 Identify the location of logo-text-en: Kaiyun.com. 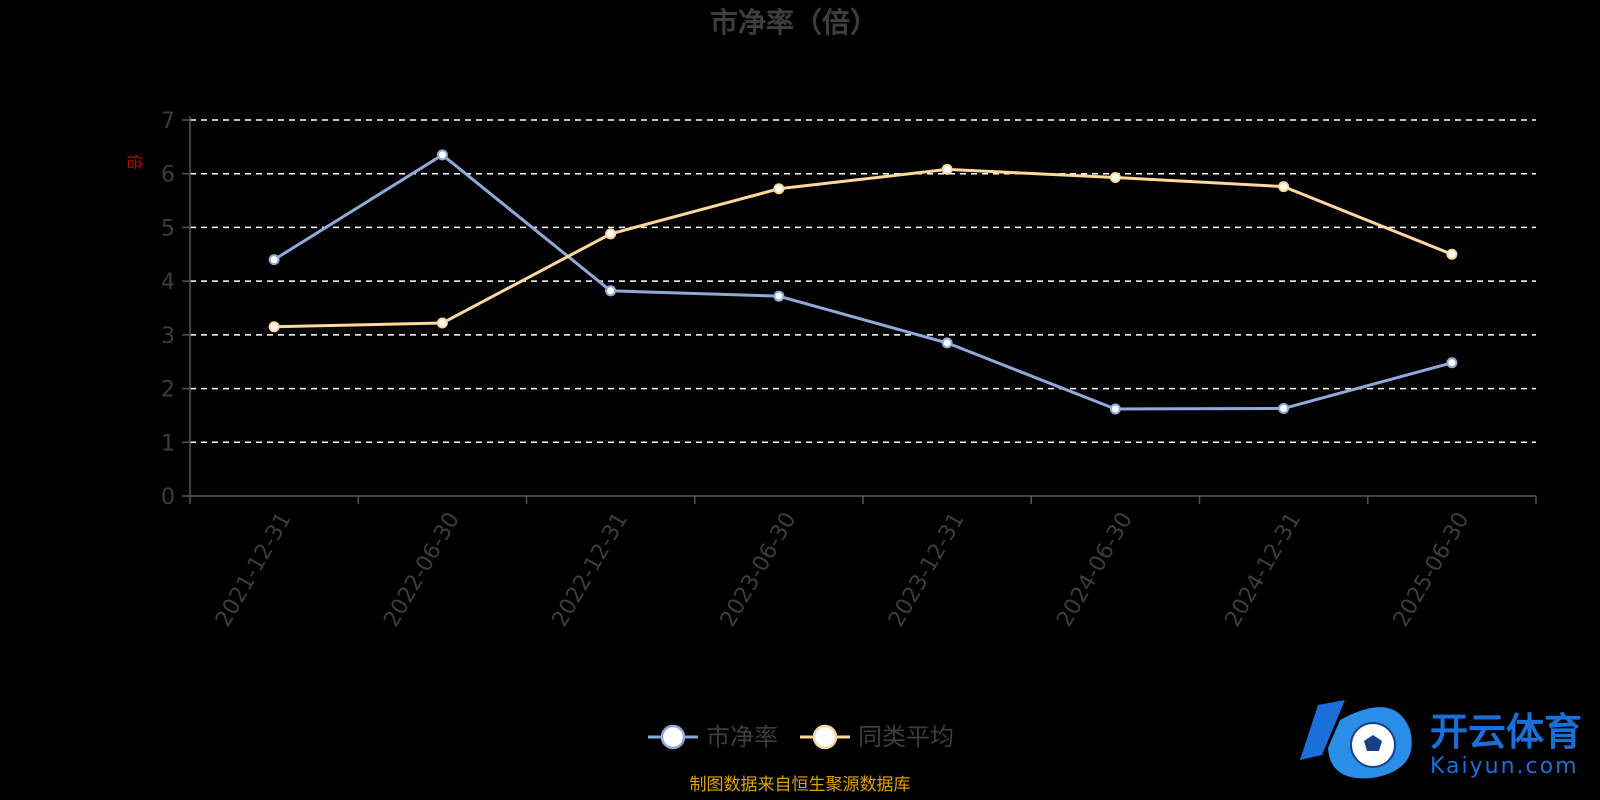
(1504, 766).